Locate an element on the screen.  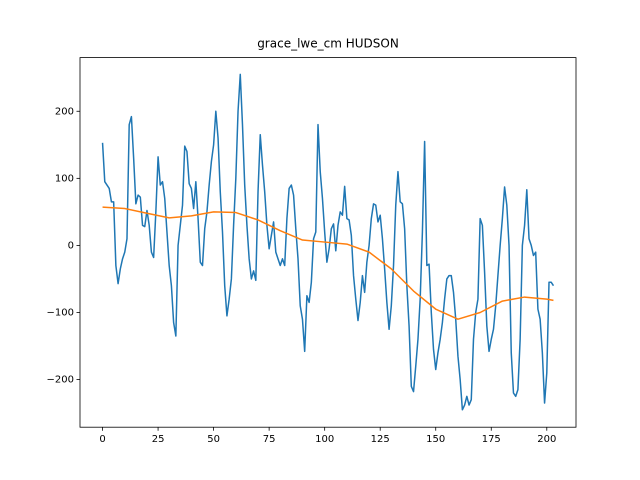
y-tick-label: −200 is located at coordinates (60, 380).